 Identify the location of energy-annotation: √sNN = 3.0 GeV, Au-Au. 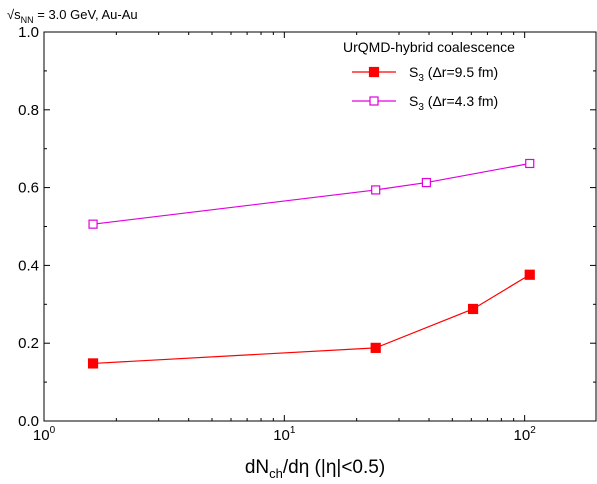
(72, 16).